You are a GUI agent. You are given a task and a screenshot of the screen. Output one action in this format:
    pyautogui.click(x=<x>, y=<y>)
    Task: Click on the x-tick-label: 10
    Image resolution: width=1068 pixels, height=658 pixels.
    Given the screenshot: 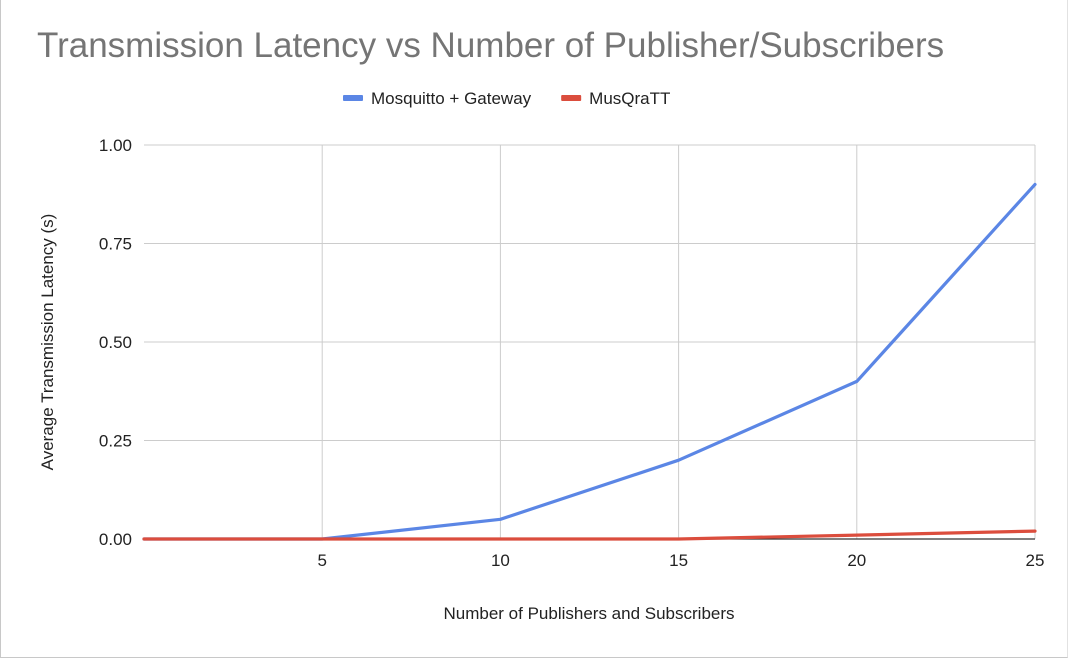 What is the action you would take?
    pyautogui.click(x=500, y=560)
    